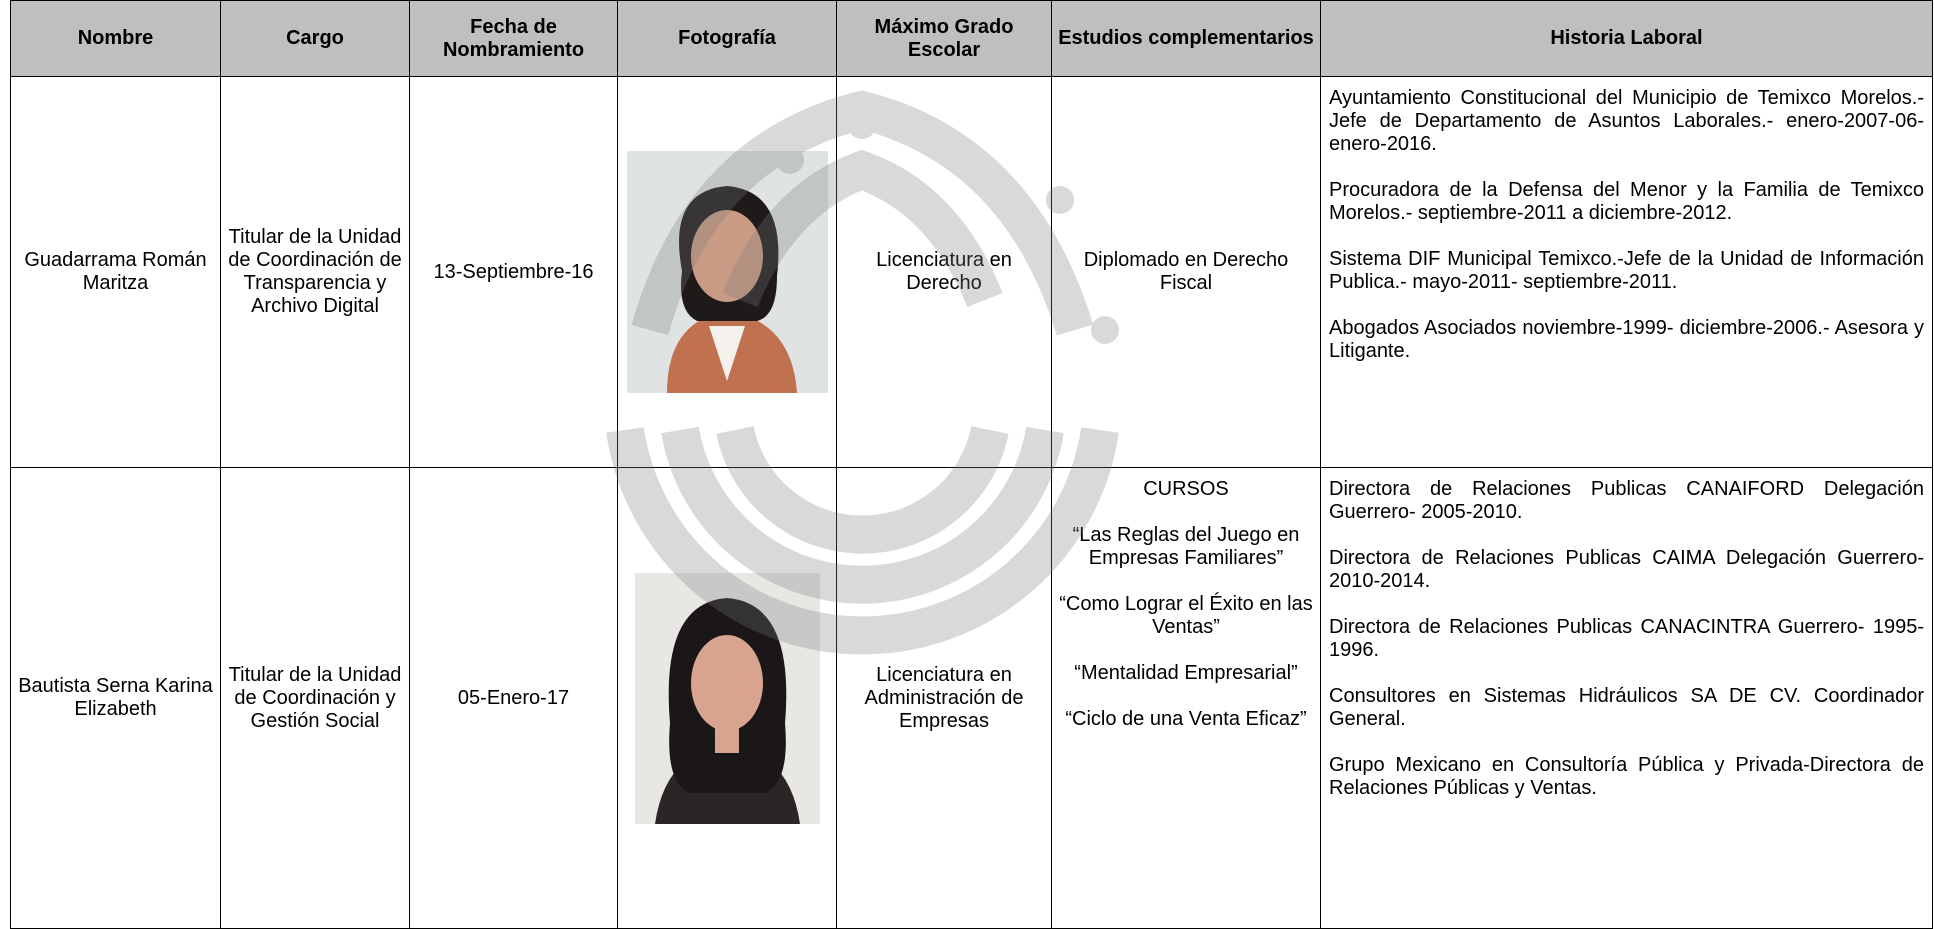  Describe the element at coordinates (115, 272) in the screenshot. I see `name: Guadarrama Román Maritza` at that location.